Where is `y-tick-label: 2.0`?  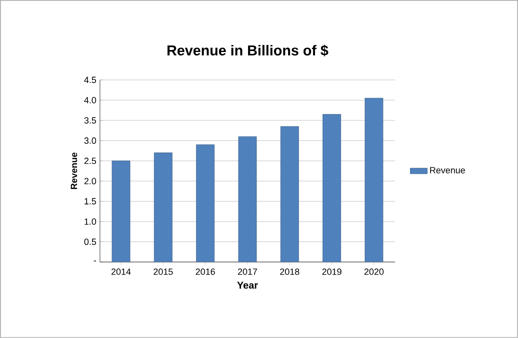
y-tick-label: 2.0 is located at coordinates (90, 181).